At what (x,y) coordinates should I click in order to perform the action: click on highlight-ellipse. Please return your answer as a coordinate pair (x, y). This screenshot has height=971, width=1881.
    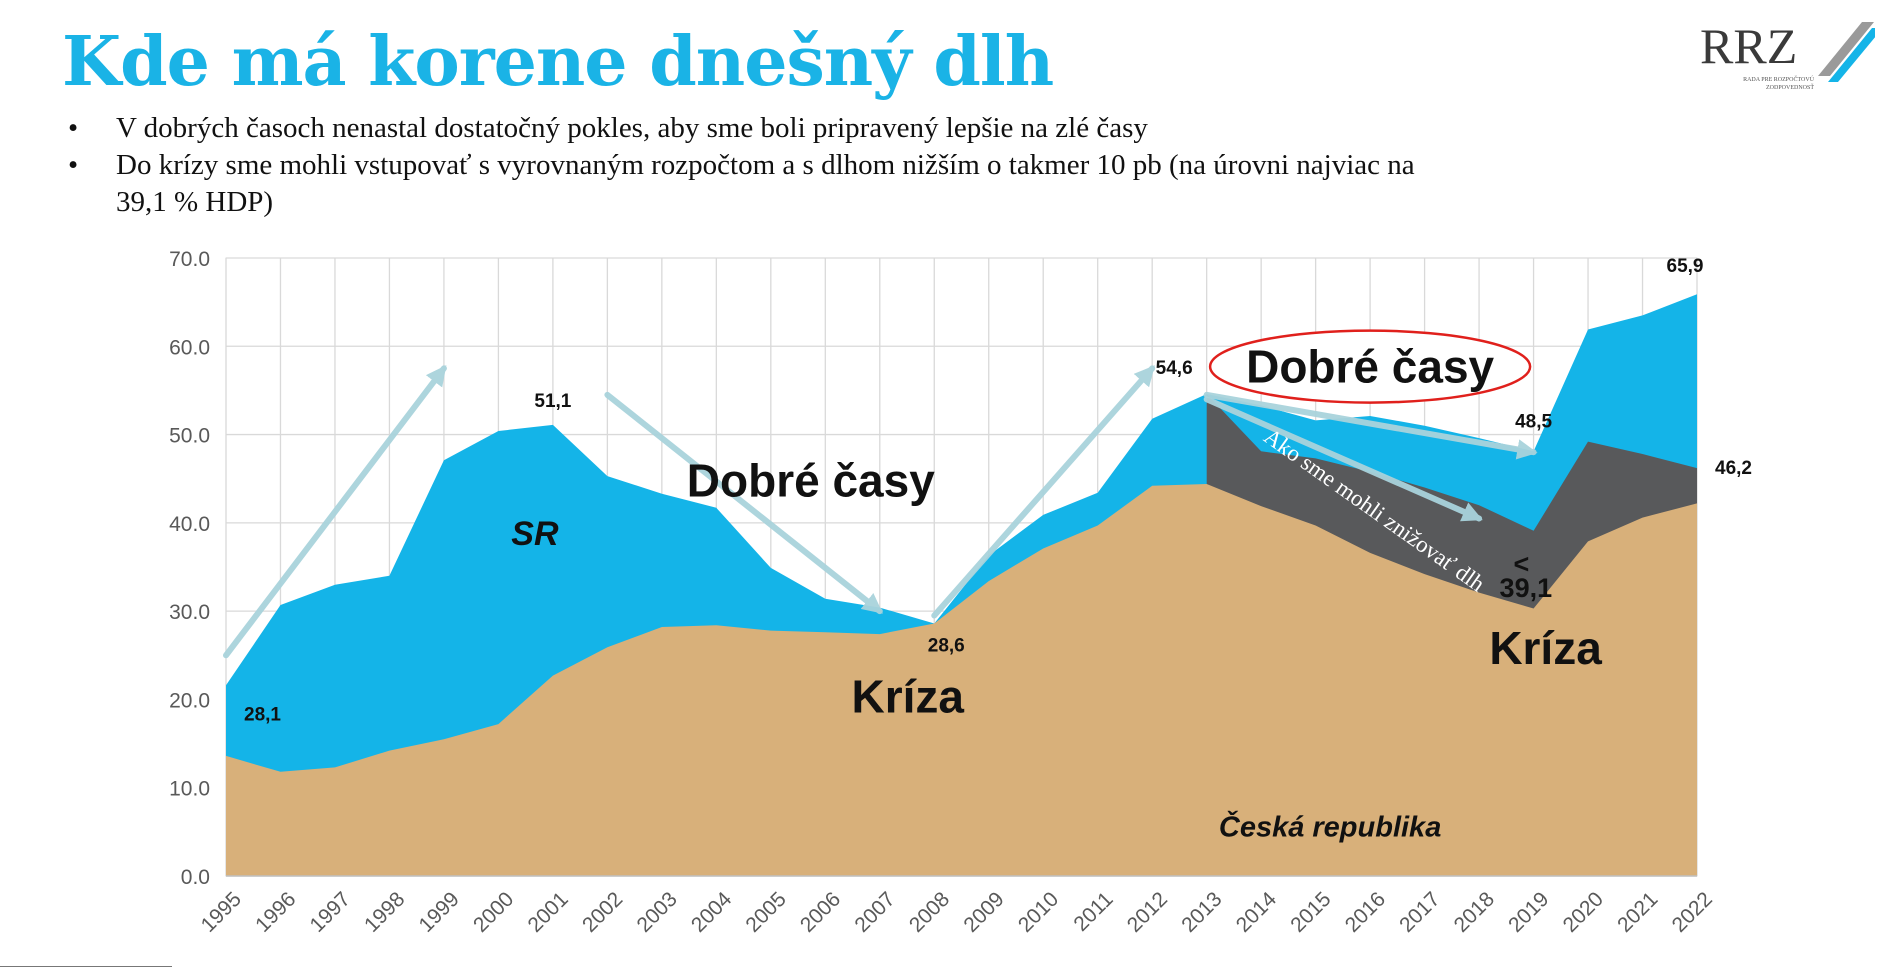
    Looking at the image, I should click on (1370, 366).